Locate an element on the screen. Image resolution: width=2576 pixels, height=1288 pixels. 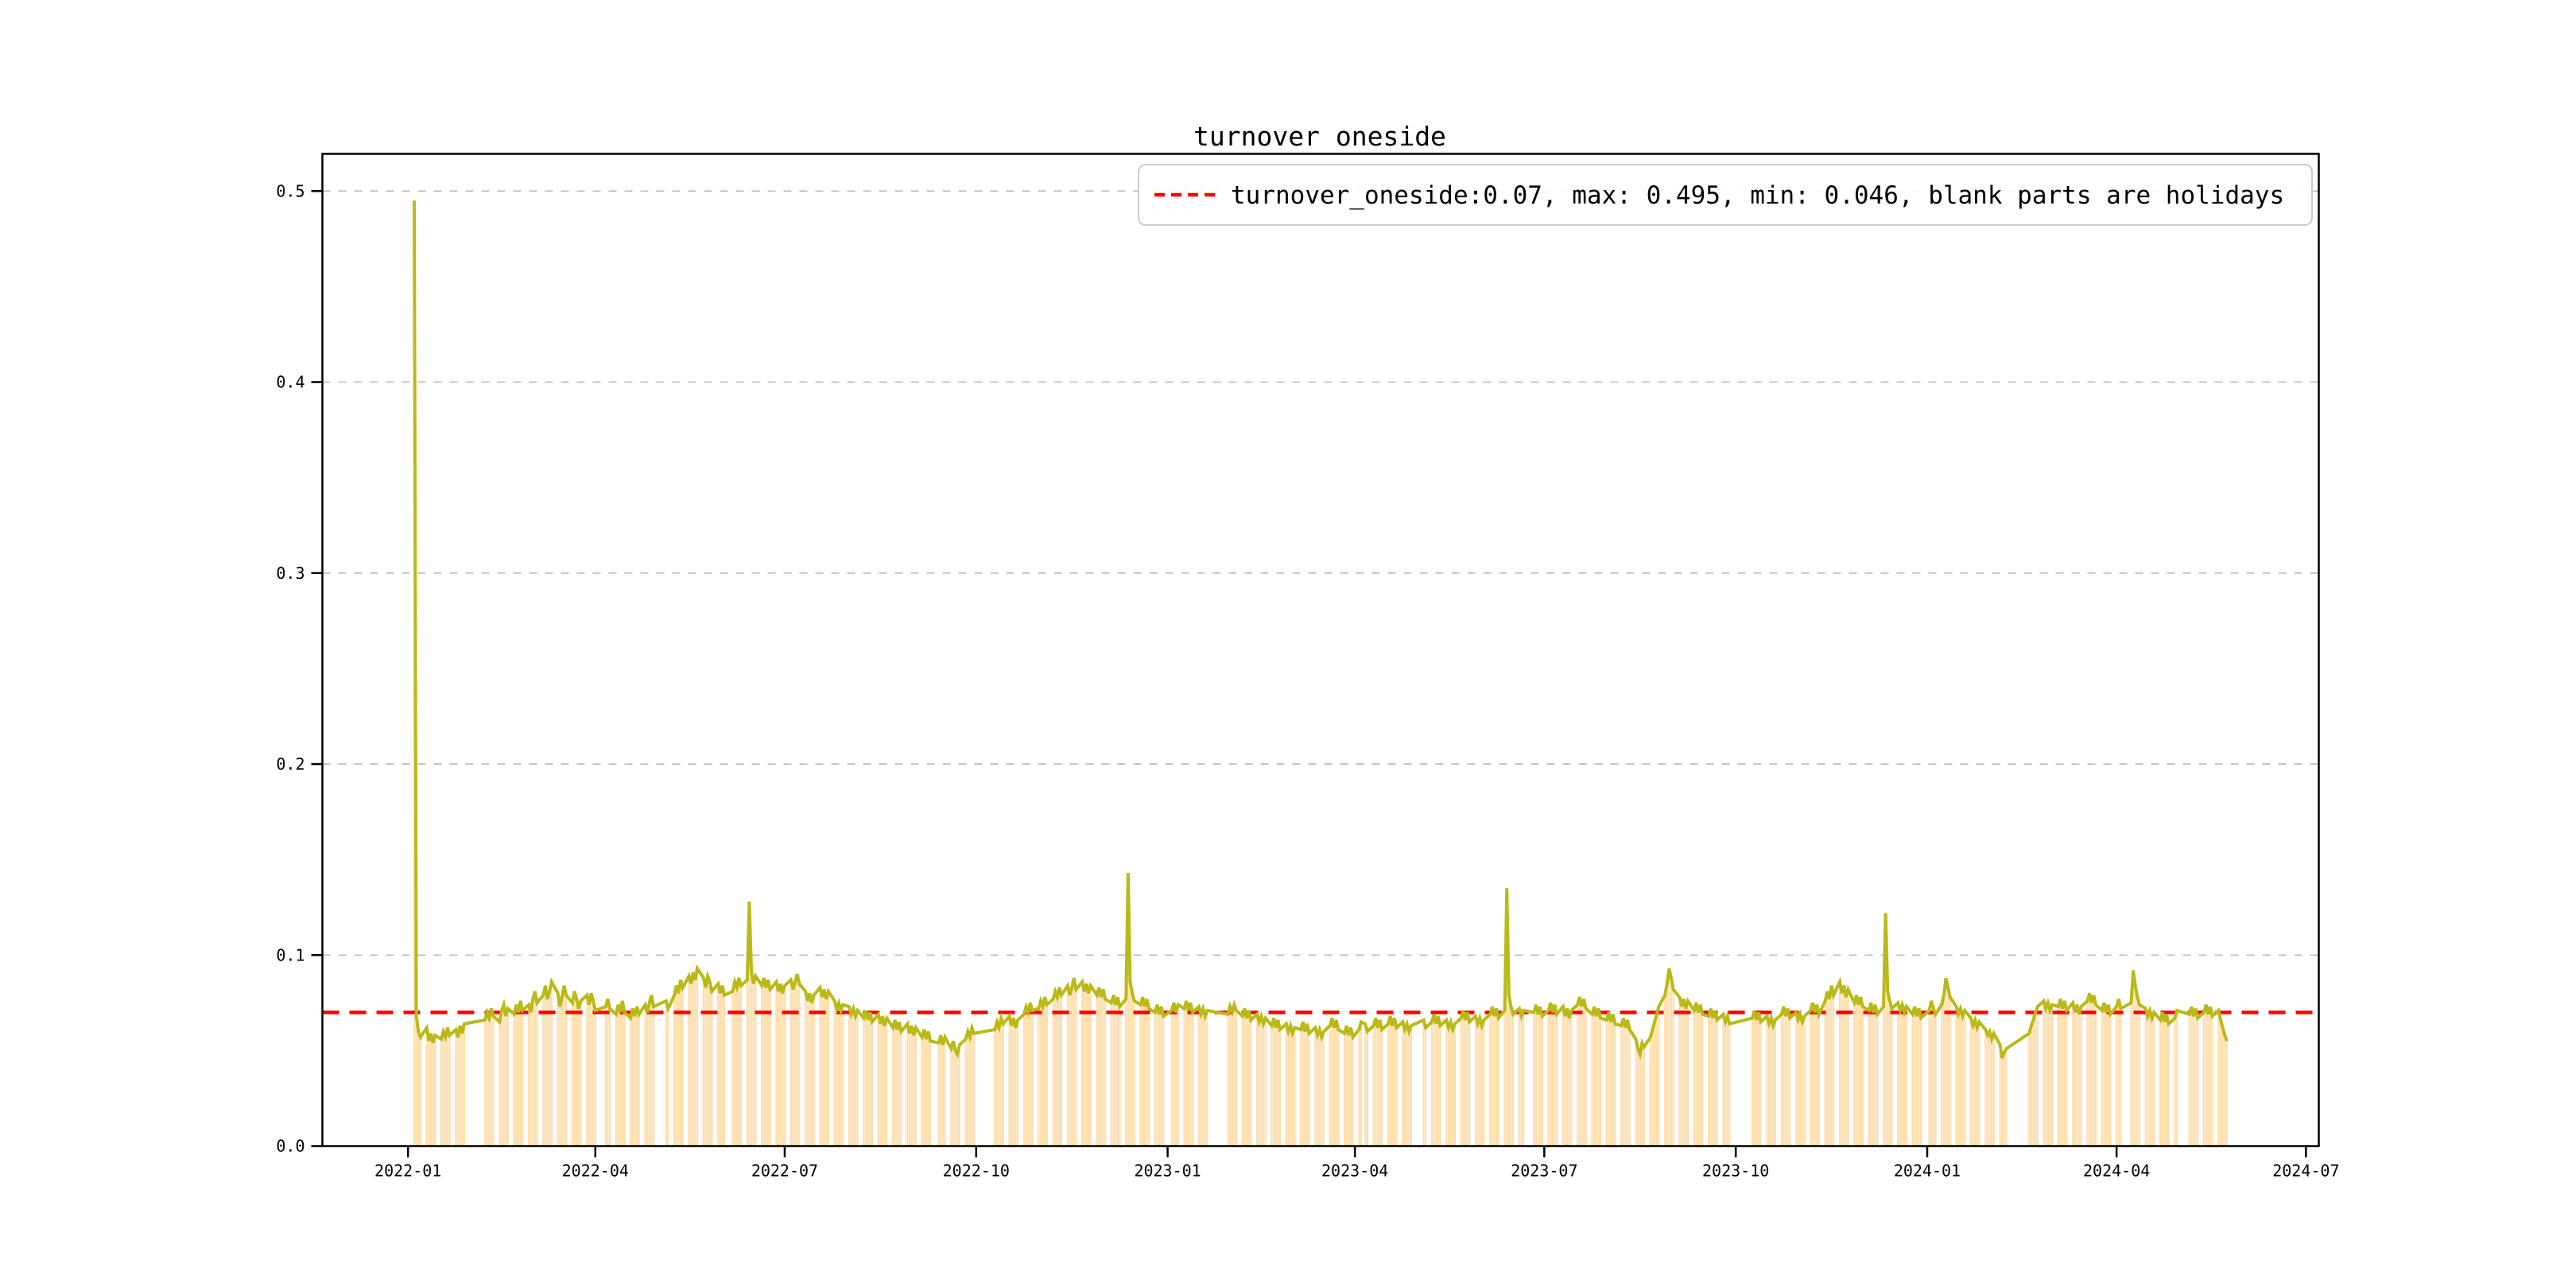
x-tick-label: 2023-07 is located at coordinates (1544, 1171).